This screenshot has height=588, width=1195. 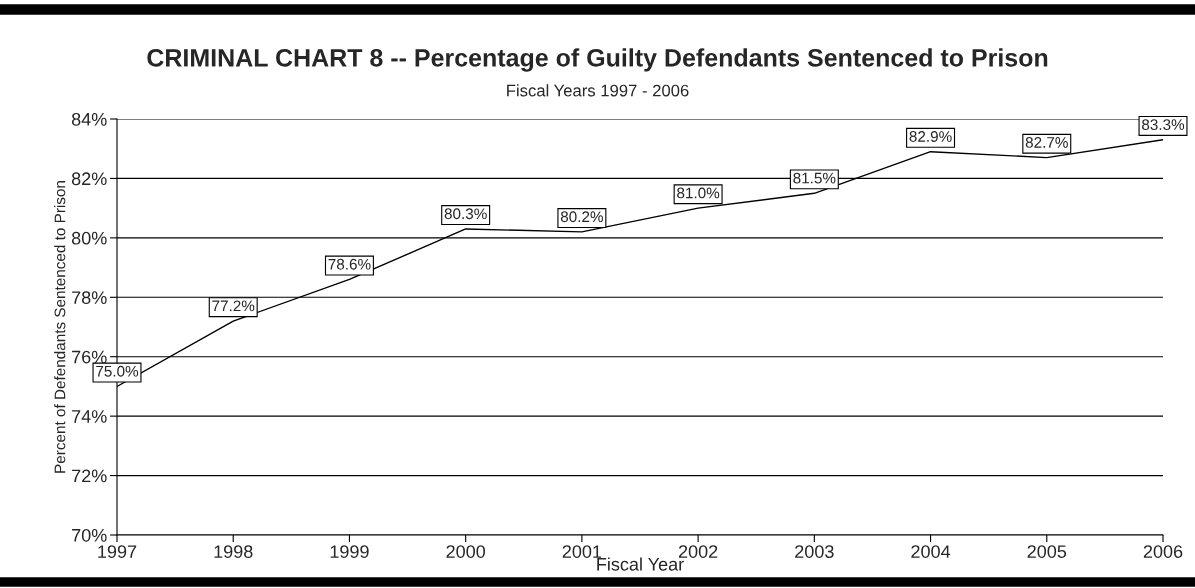 What do you see at coordinates (598, 90) in the screenshot?
I see `chart-subtitle: Fiscal Years 1997 - 2006` at bounding box center [598, 90].